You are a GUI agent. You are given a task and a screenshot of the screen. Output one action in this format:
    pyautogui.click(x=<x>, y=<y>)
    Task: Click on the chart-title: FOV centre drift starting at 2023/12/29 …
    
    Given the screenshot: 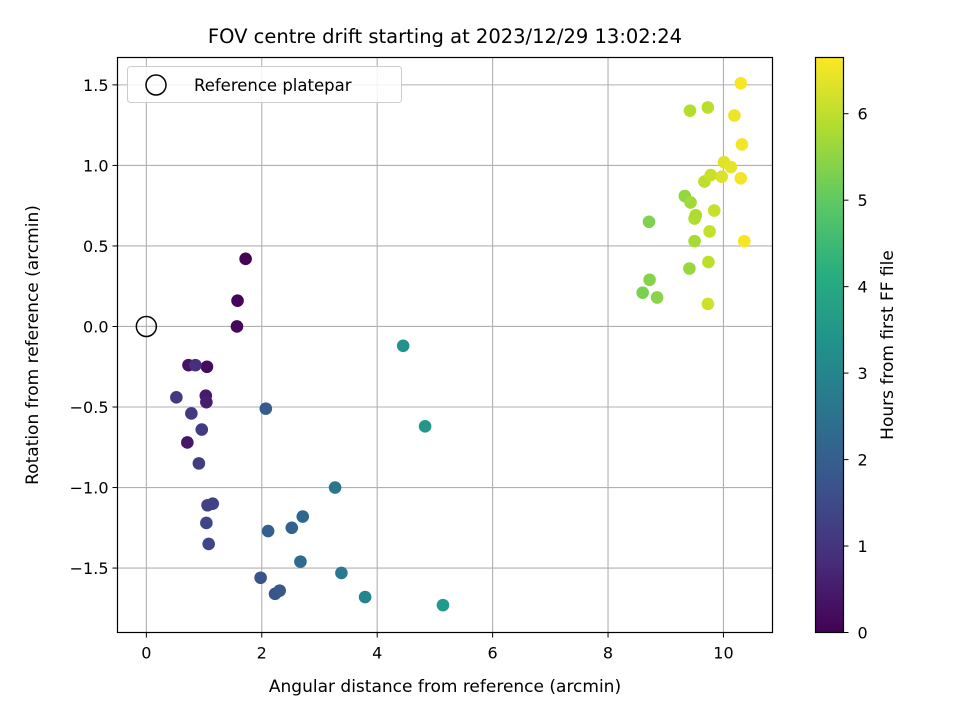 What is the action you would take?
    pyautogui.click(x=445, y=36)
    